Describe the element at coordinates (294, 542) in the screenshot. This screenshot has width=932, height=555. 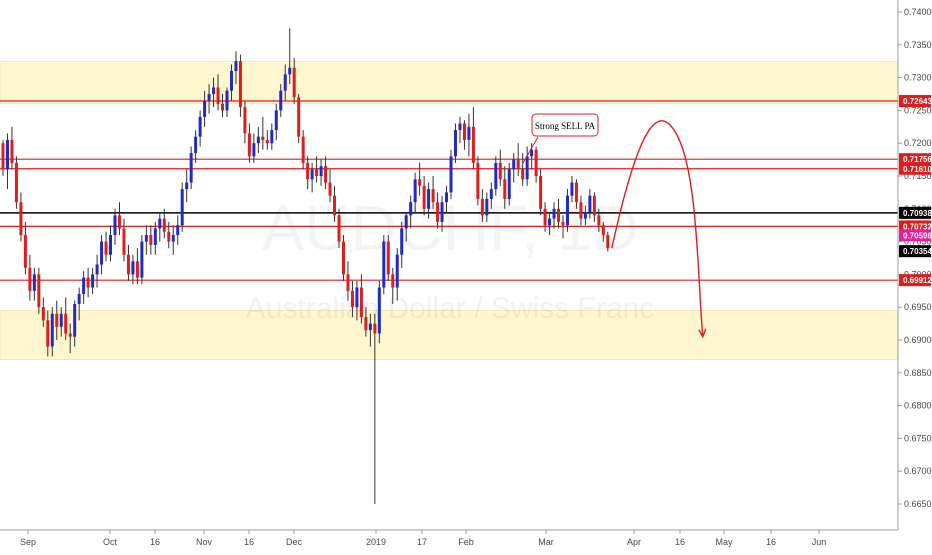
I see `x-tick-label: Dec` at that location.